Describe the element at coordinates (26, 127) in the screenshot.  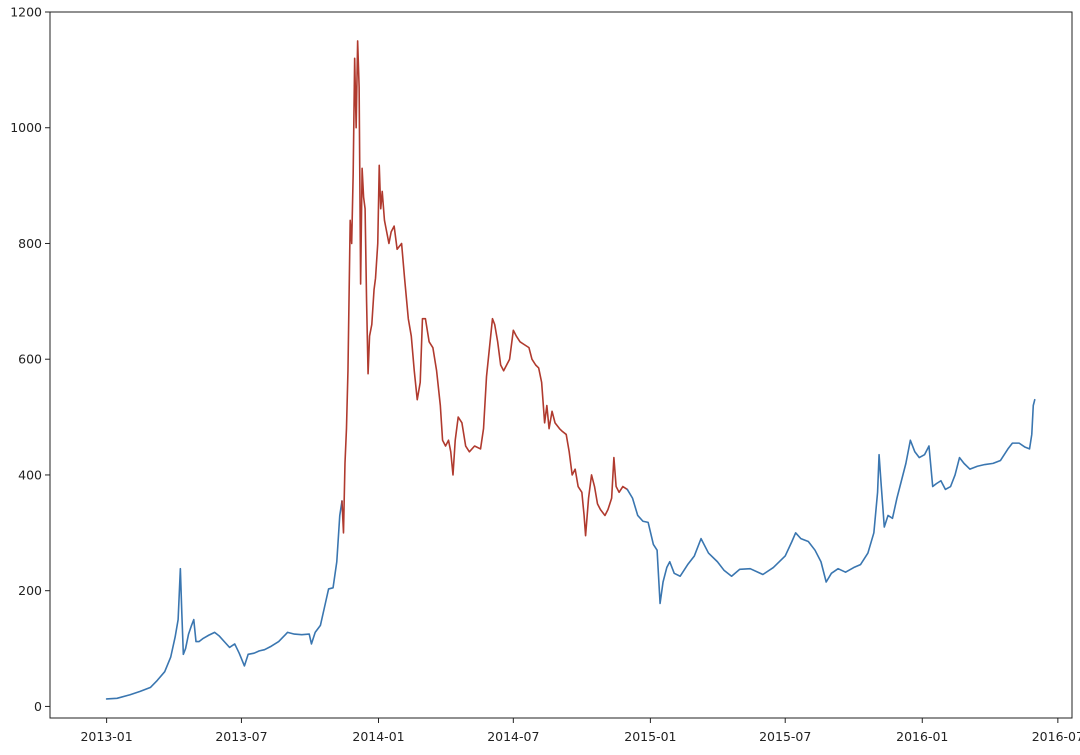
I see `y-tick-label: 1000` at that location.